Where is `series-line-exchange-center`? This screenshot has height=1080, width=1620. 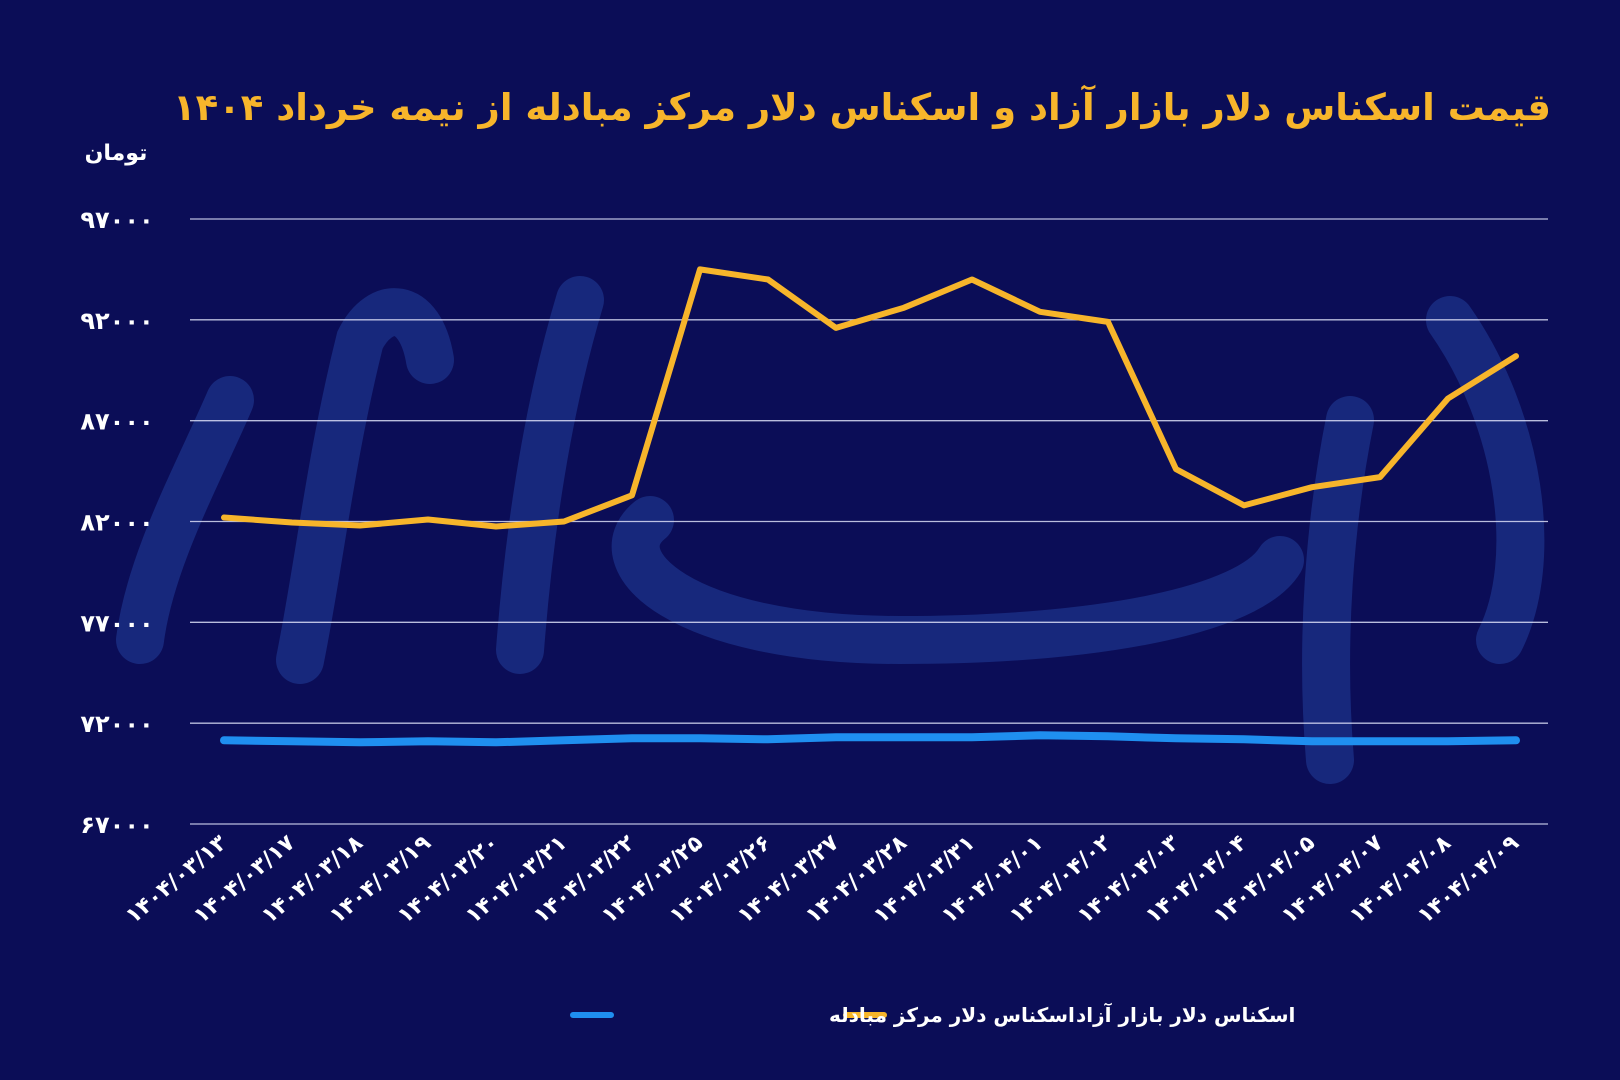
series-line-exchange-center is located at coordinates (870, 739).